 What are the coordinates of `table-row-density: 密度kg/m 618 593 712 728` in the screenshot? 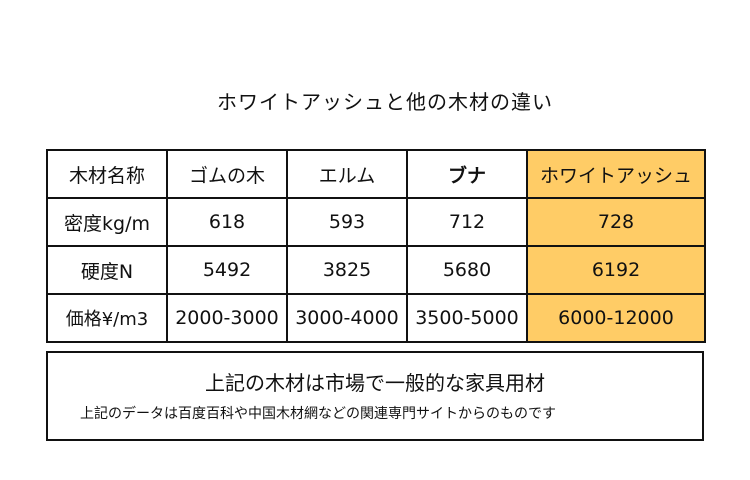 It's located at (376, 222).